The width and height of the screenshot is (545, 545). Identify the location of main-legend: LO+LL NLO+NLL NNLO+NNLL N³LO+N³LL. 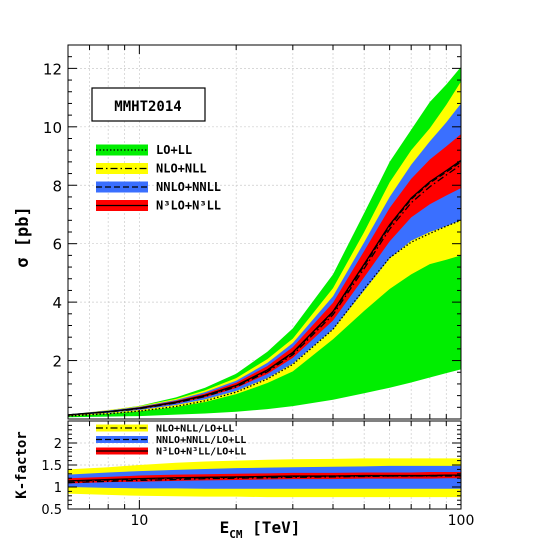
(158, 178).